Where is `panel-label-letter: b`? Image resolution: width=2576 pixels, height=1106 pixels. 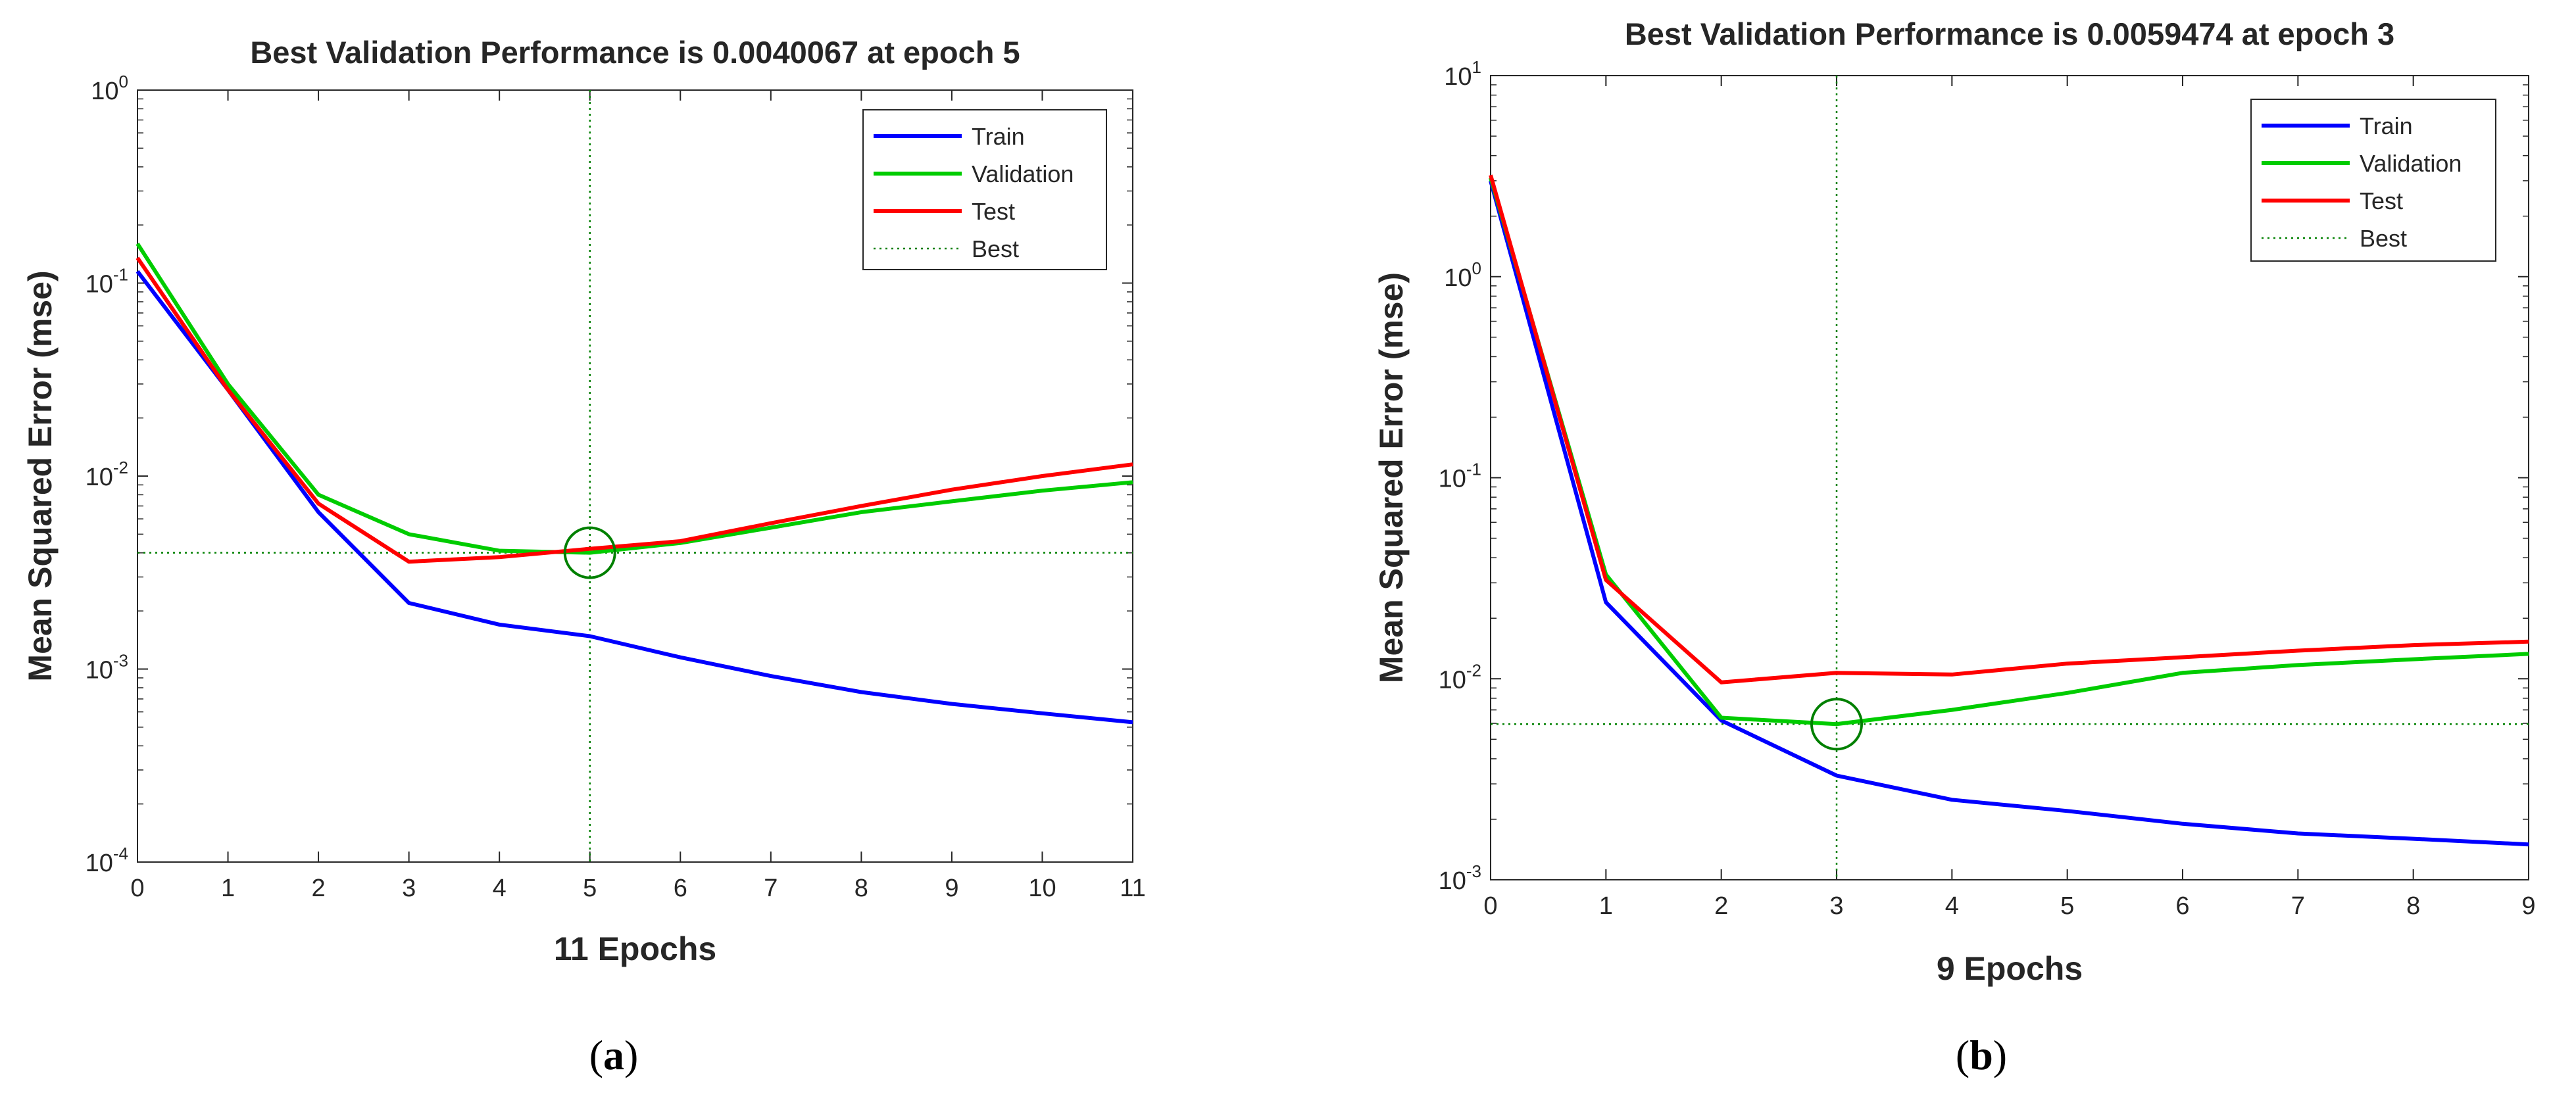
panel-label-letter: b is located at coordinates (1981, 1055).